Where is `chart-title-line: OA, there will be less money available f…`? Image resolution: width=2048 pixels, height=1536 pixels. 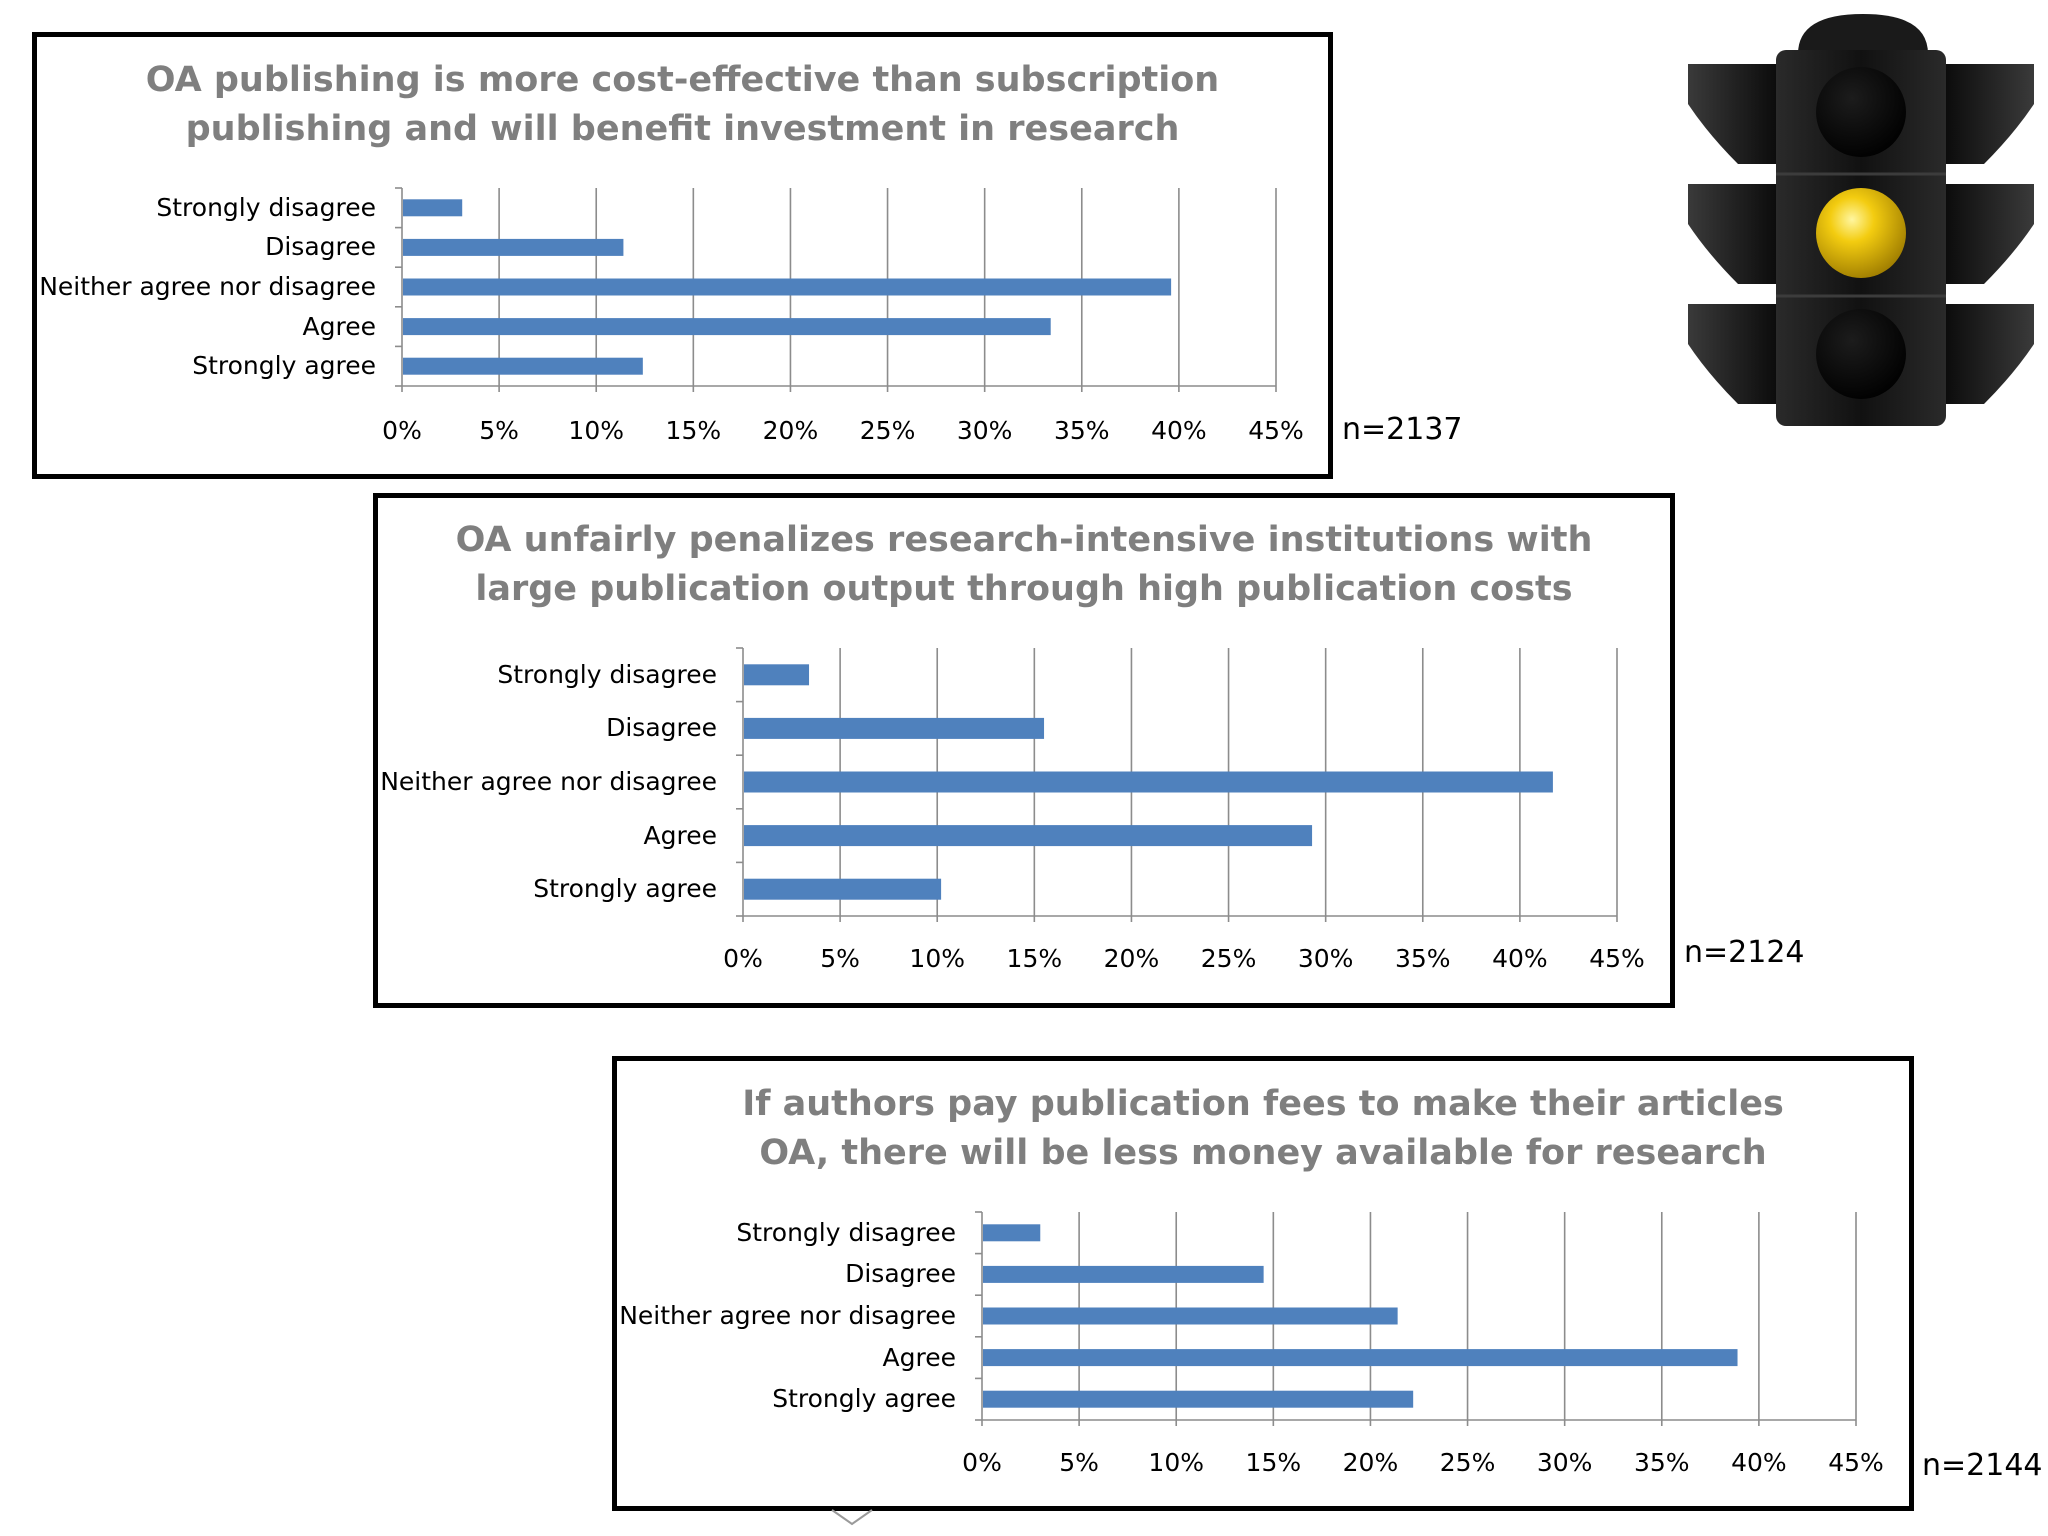
chart-title-line: OA, there will be less money available f… is located at coordinates (1263, 1153).